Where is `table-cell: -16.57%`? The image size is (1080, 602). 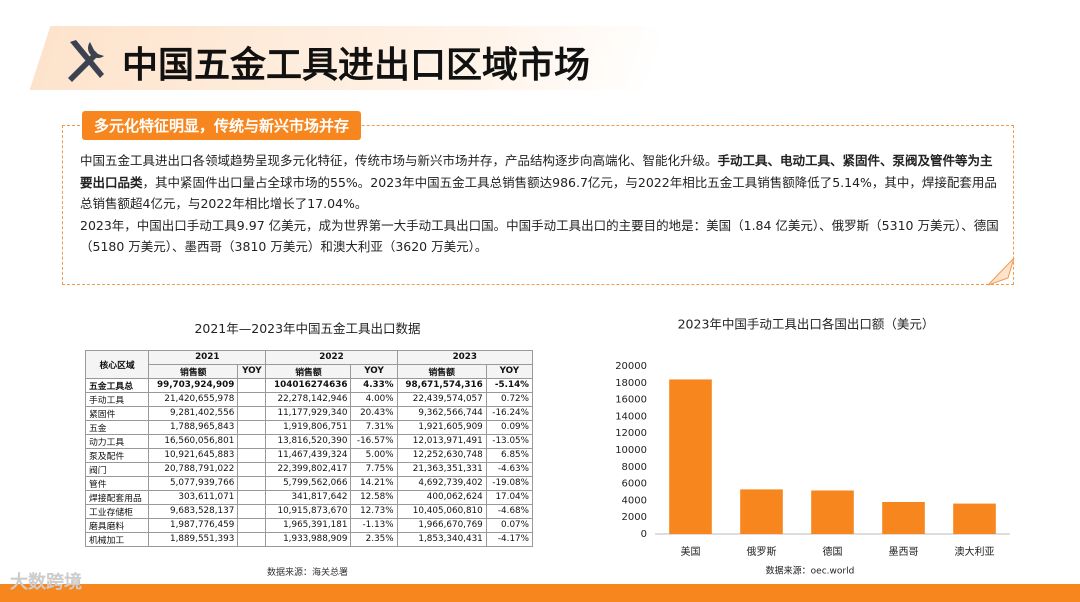 table-cell: -16.57% is located at coordinates (374, 441).